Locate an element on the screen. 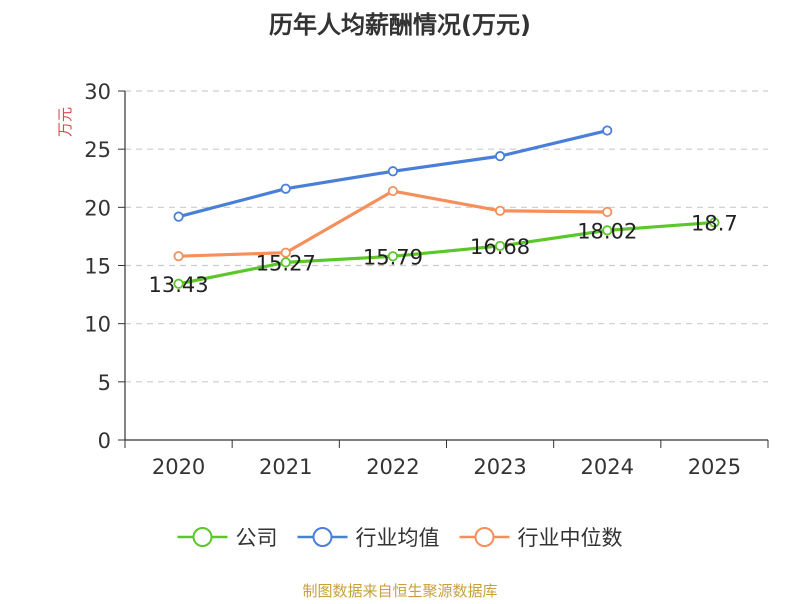 The width and height of the screenshot is (800, 604). series-company is located at coordinates (446, 253).